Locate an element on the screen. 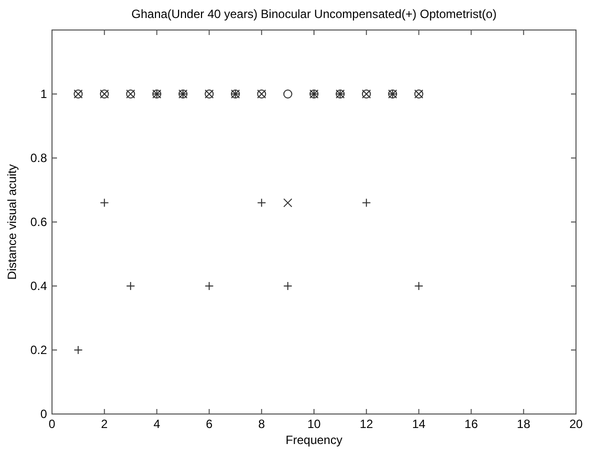  x-tick-label: 4 is located at coordinates (156, 424).